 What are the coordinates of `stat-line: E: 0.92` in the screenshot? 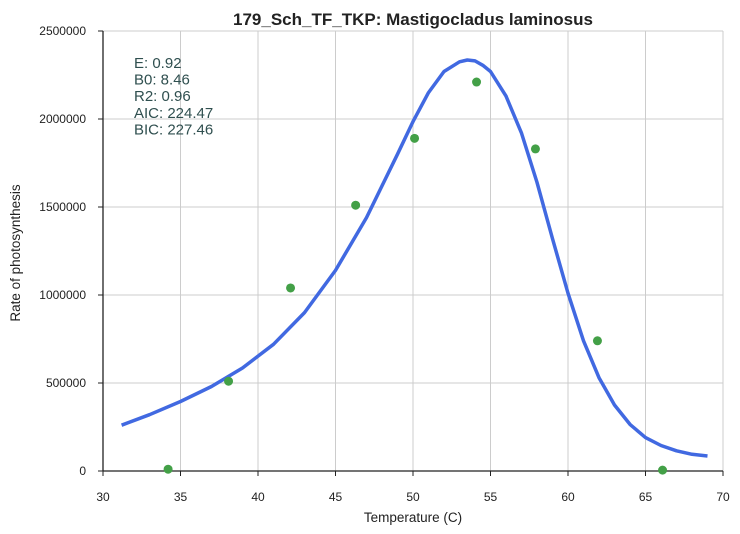 It's located at (158, 63).